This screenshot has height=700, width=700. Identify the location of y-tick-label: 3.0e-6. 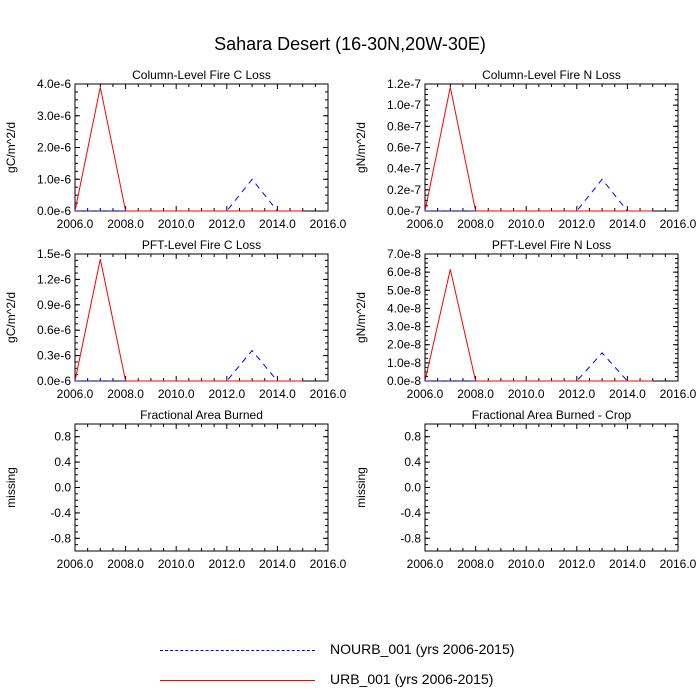
(54, 116).